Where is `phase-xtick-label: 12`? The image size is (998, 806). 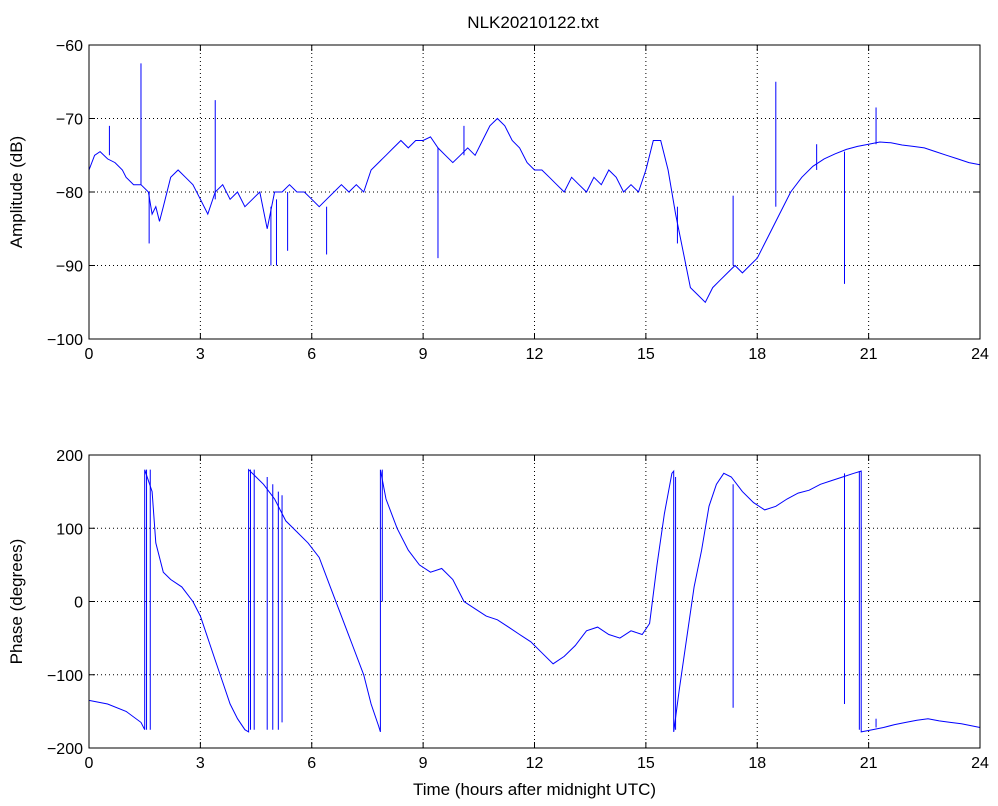
phase-xtick-label: 12 is located at coordinates (535, 763).